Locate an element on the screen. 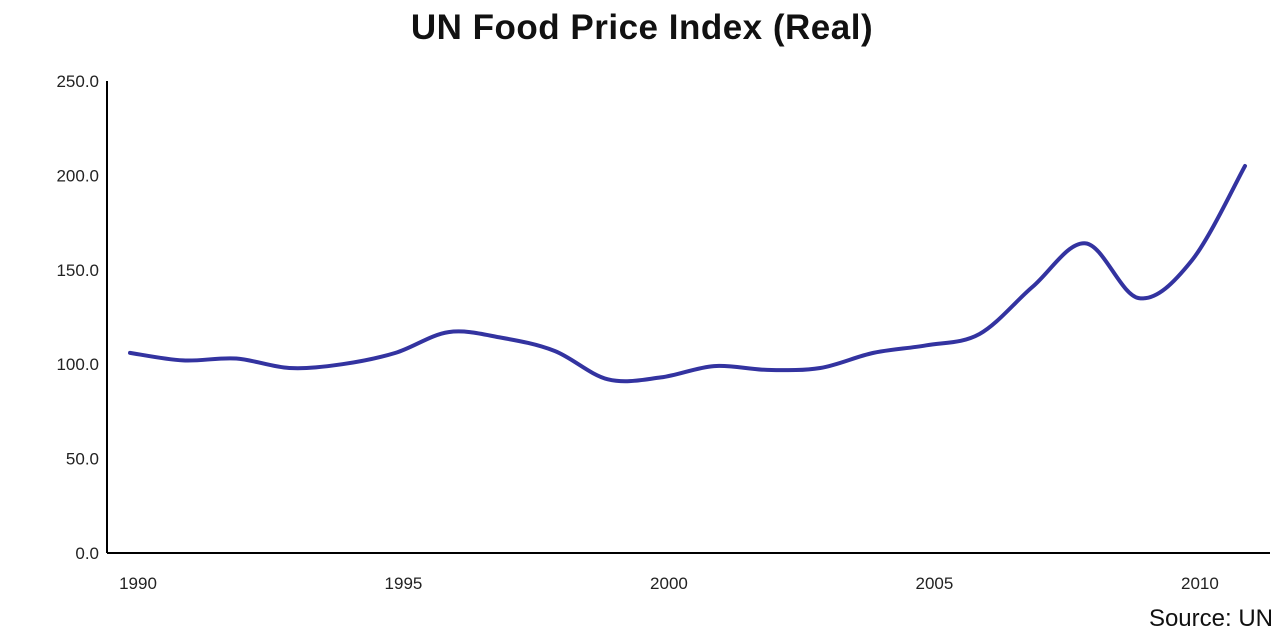  y-tick-label: 250.0 is located at coordinates (77, 81).